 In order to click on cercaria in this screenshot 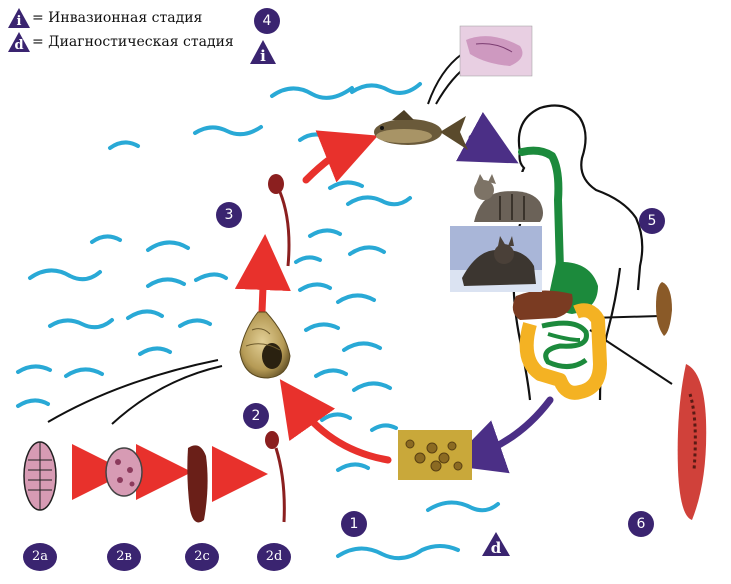, I will do `click(279, 220)`.